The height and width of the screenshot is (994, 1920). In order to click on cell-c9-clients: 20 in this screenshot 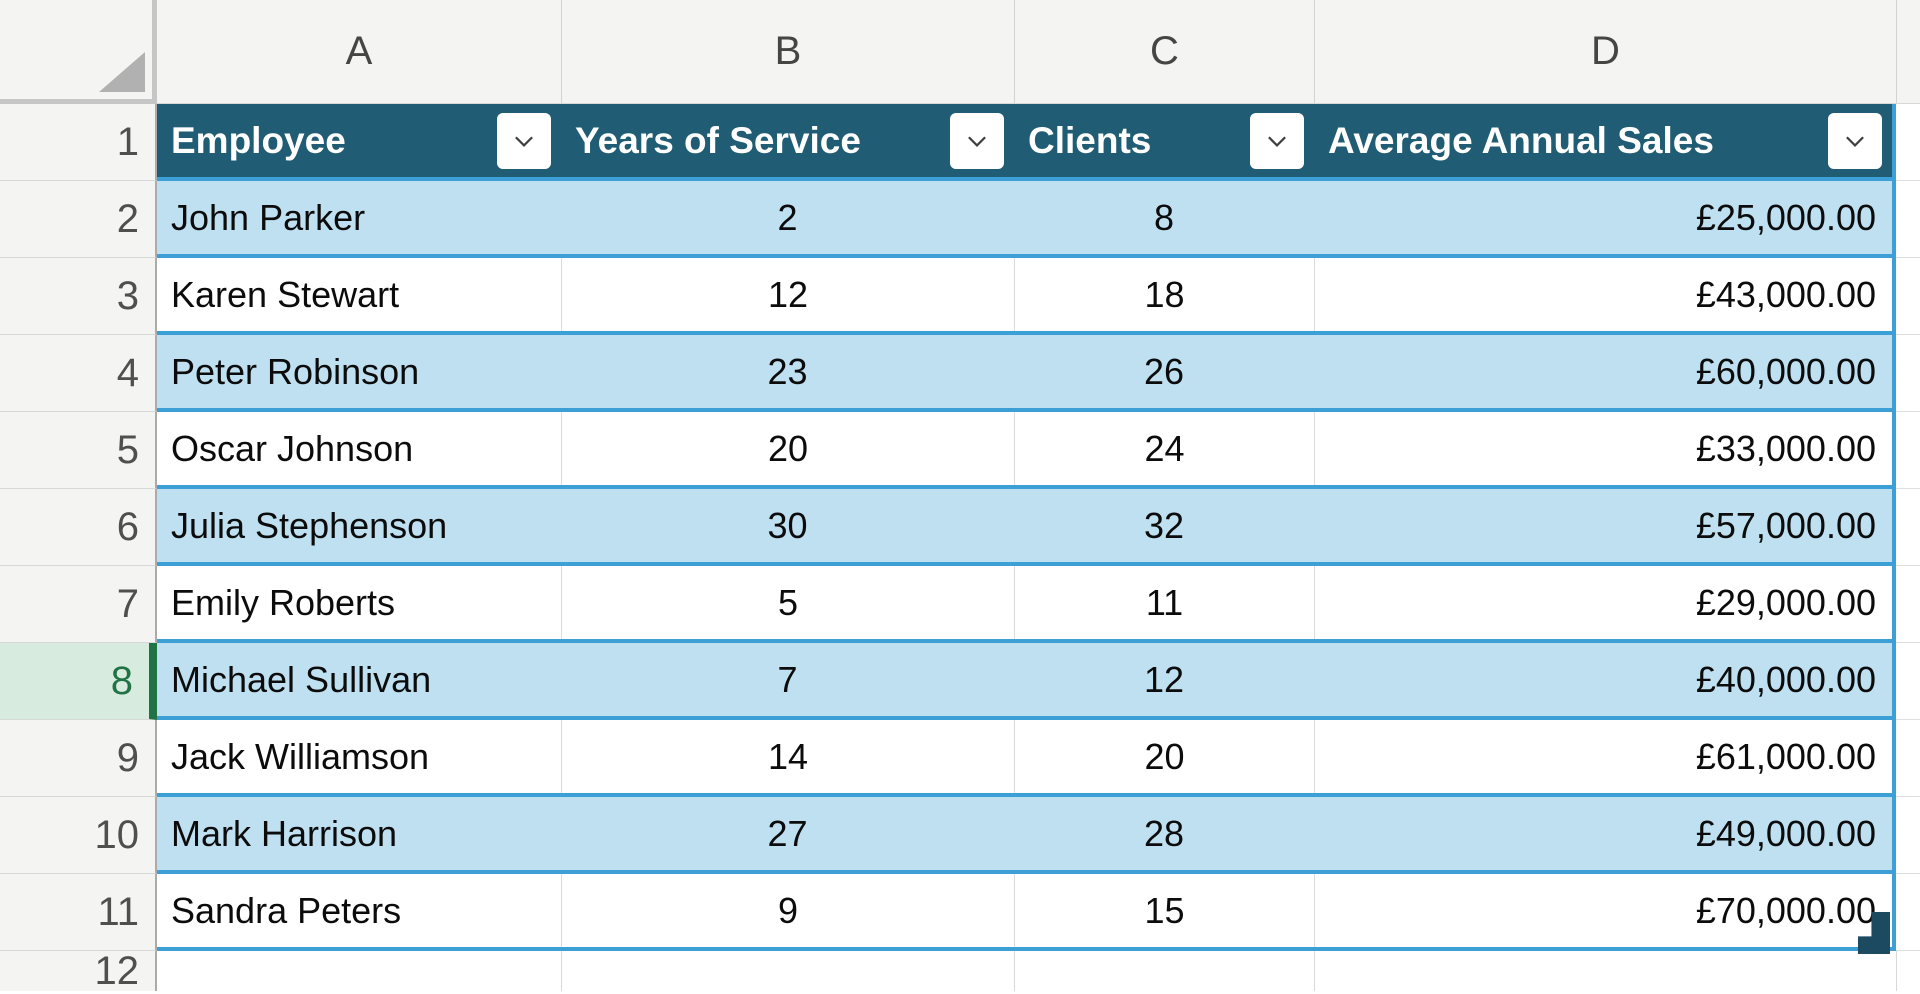, I will do `click(1164, 756)`.